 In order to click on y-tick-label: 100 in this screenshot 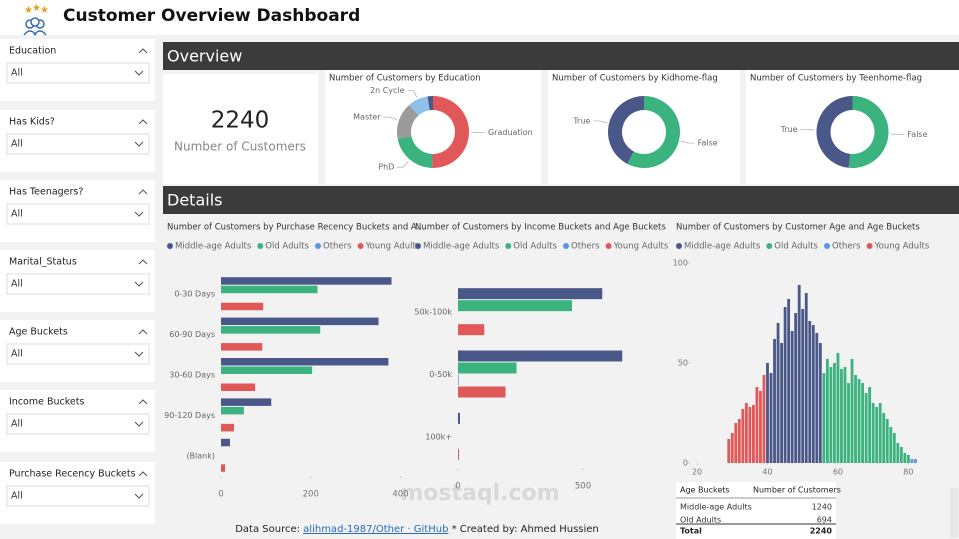, I will do `click(680, 263)`.